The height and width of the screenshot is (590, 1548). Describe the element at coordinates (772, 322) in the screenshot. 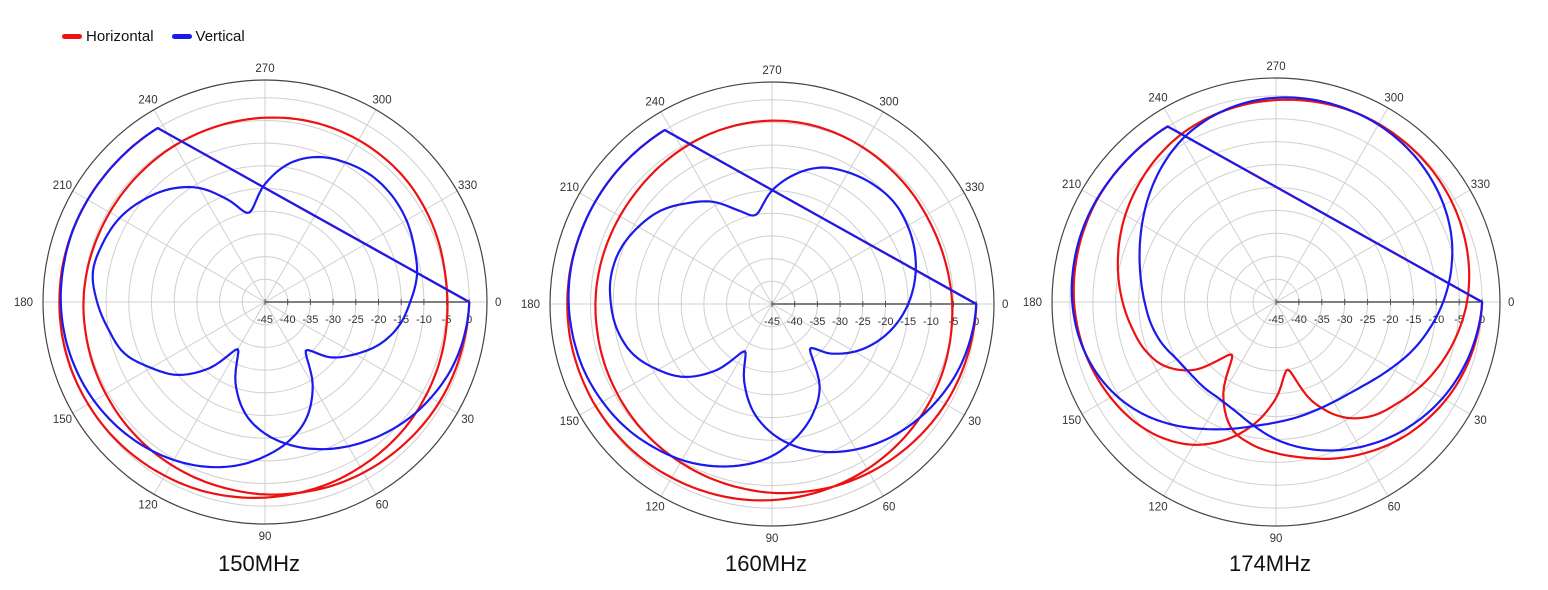

I see `radial-tick-label: -45` at that location.